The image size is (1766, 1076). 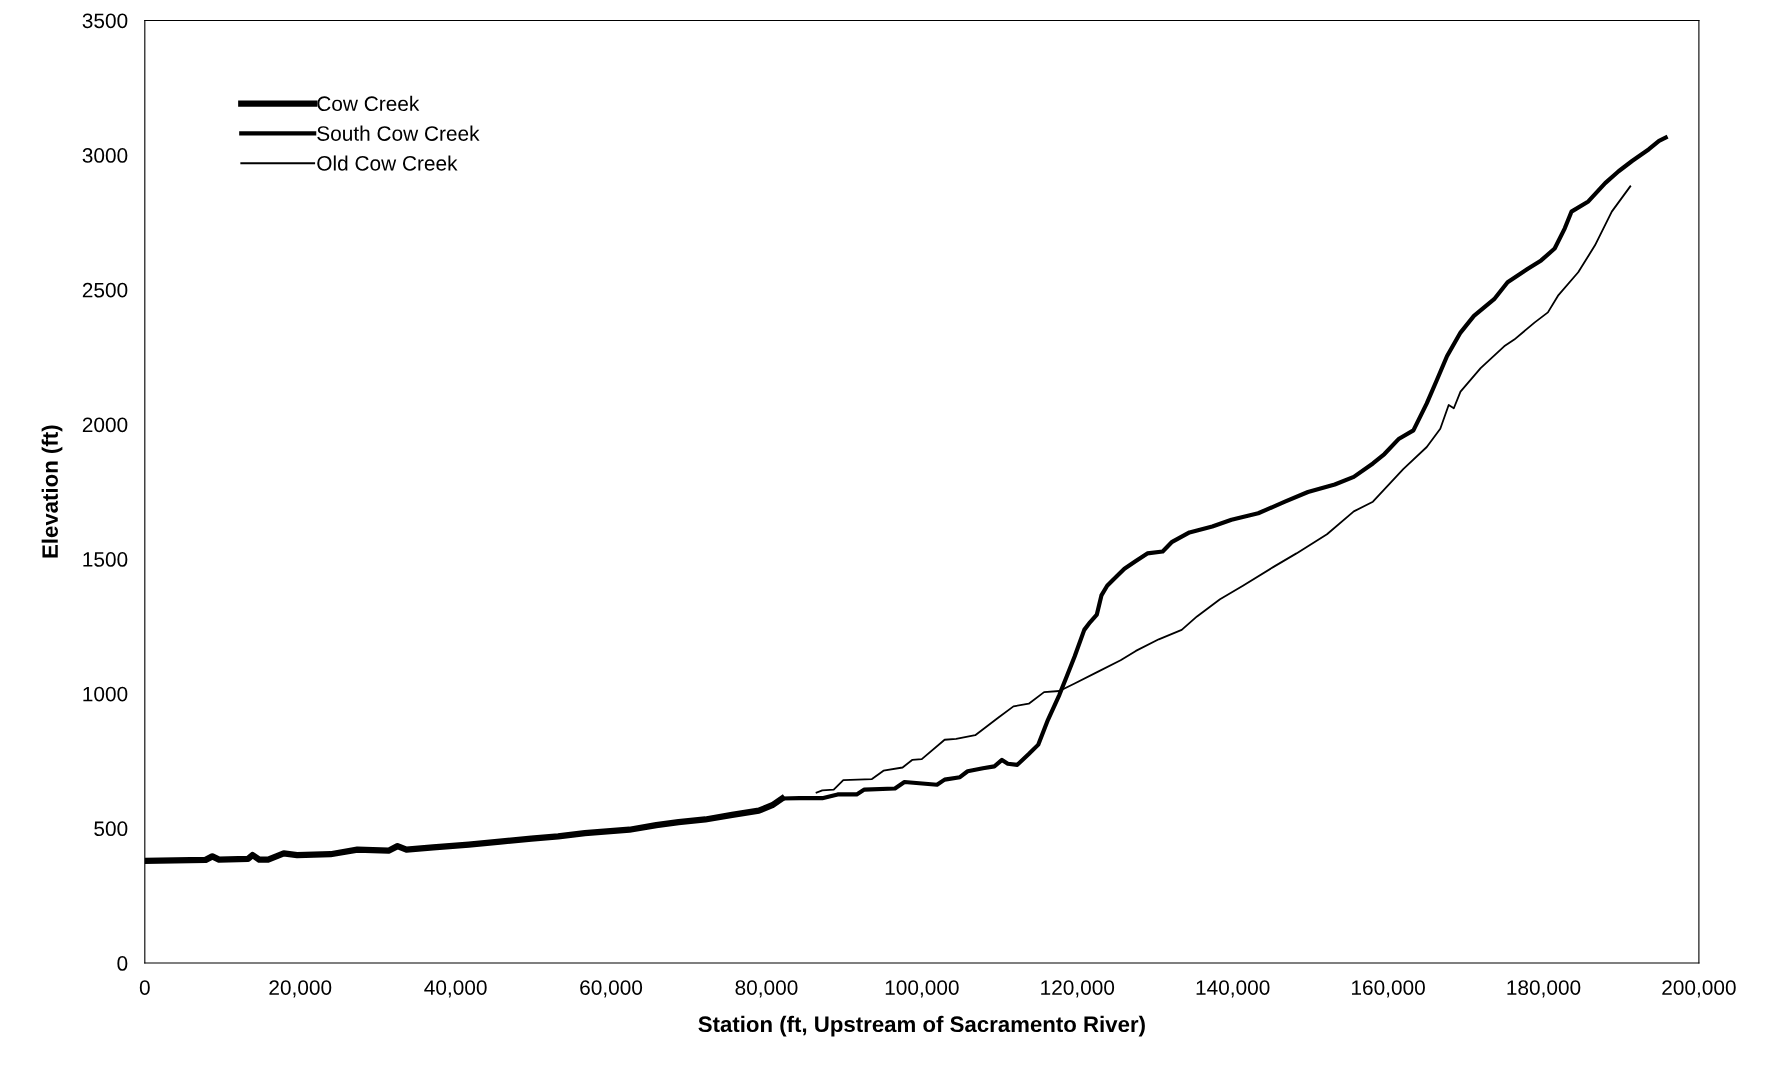 I want to click on x-tick-label: 140,000, so click(x=1233, y=989).